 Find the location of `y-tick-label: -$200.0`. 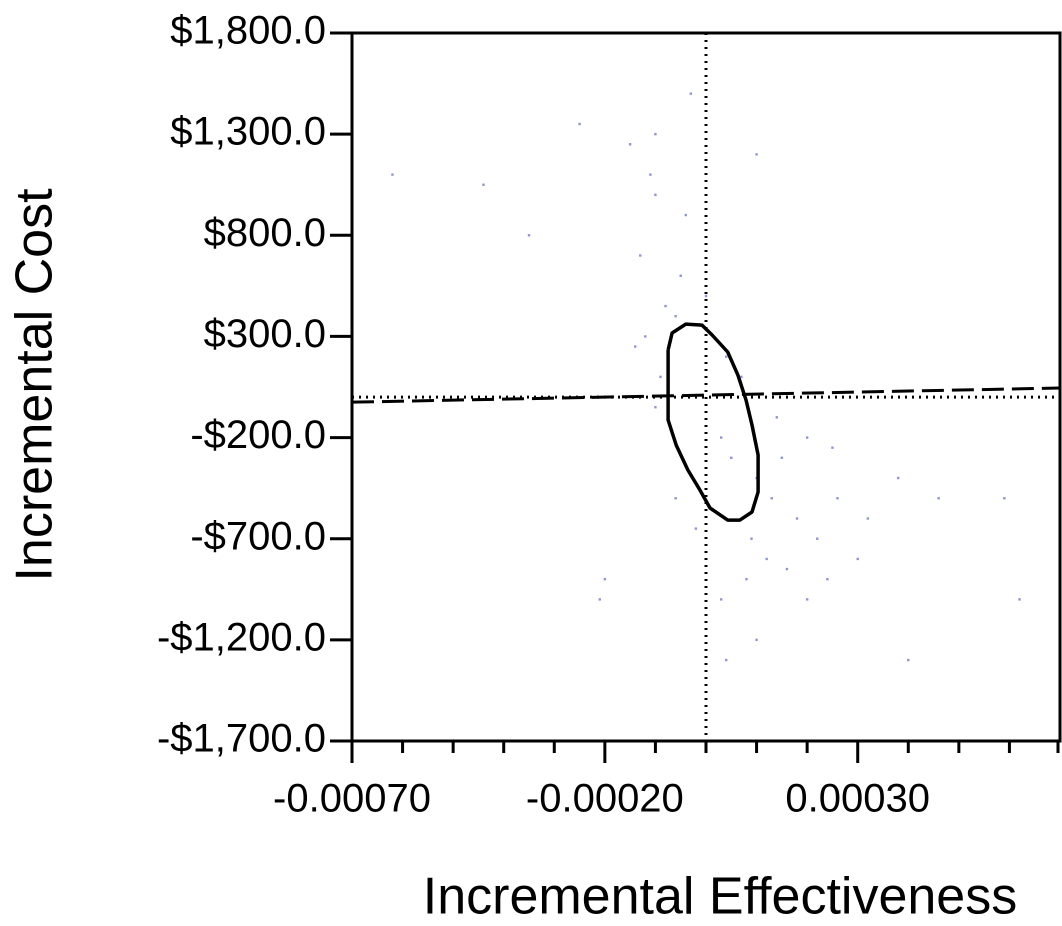

y-tick-label: -$200.0 is located at coordinates (258, 435).